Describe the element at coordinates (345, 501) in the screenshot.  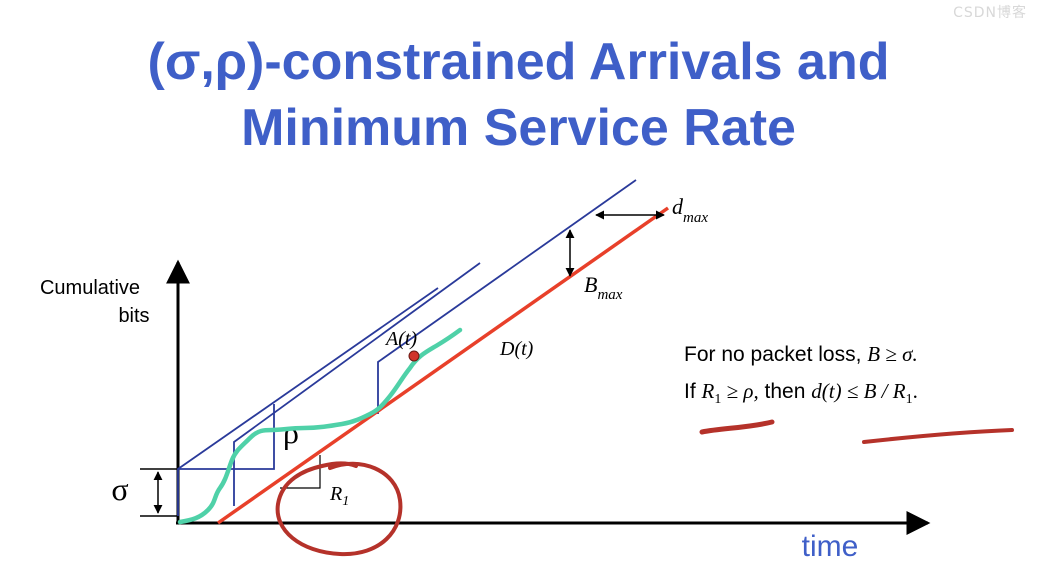
I see `r1-subscript: 1` at that location.